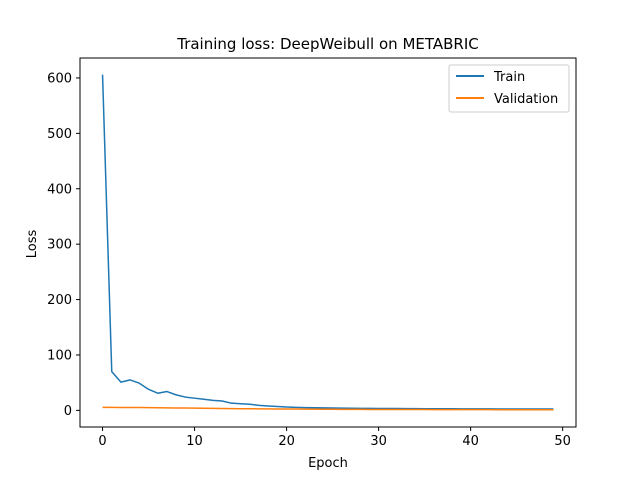 The height and width of the screenshot is (480, 640). I want to click on legend: Train Validation, so click(509, 88).